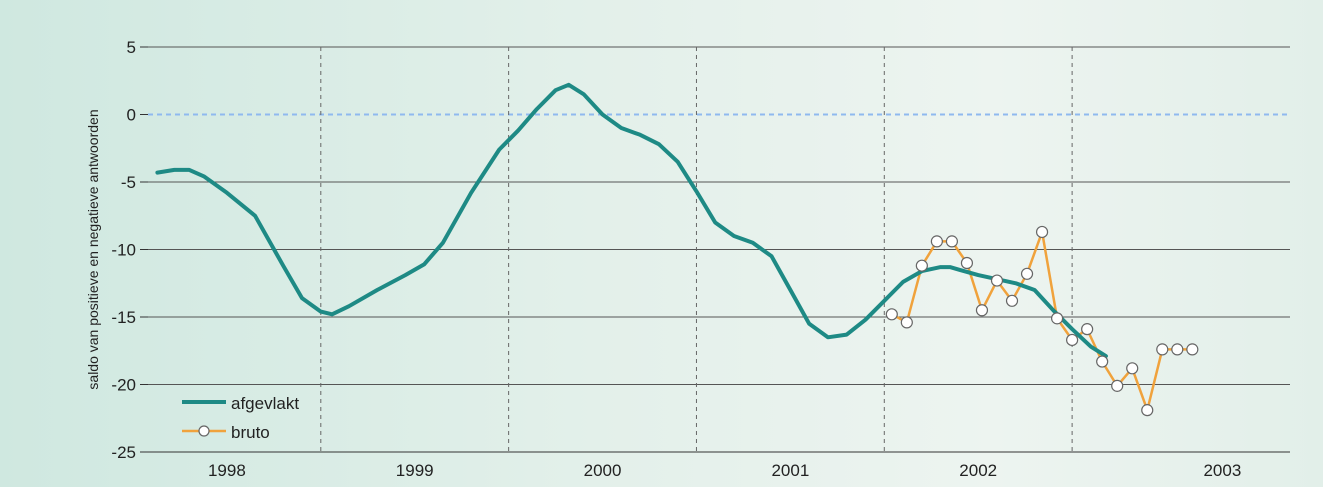 Image resolution: width=1323 pixels, height=487 pixels. Describe the element at coordinates (131, 115) in the screenshot. I see `y-tick-label: 0` at that location.